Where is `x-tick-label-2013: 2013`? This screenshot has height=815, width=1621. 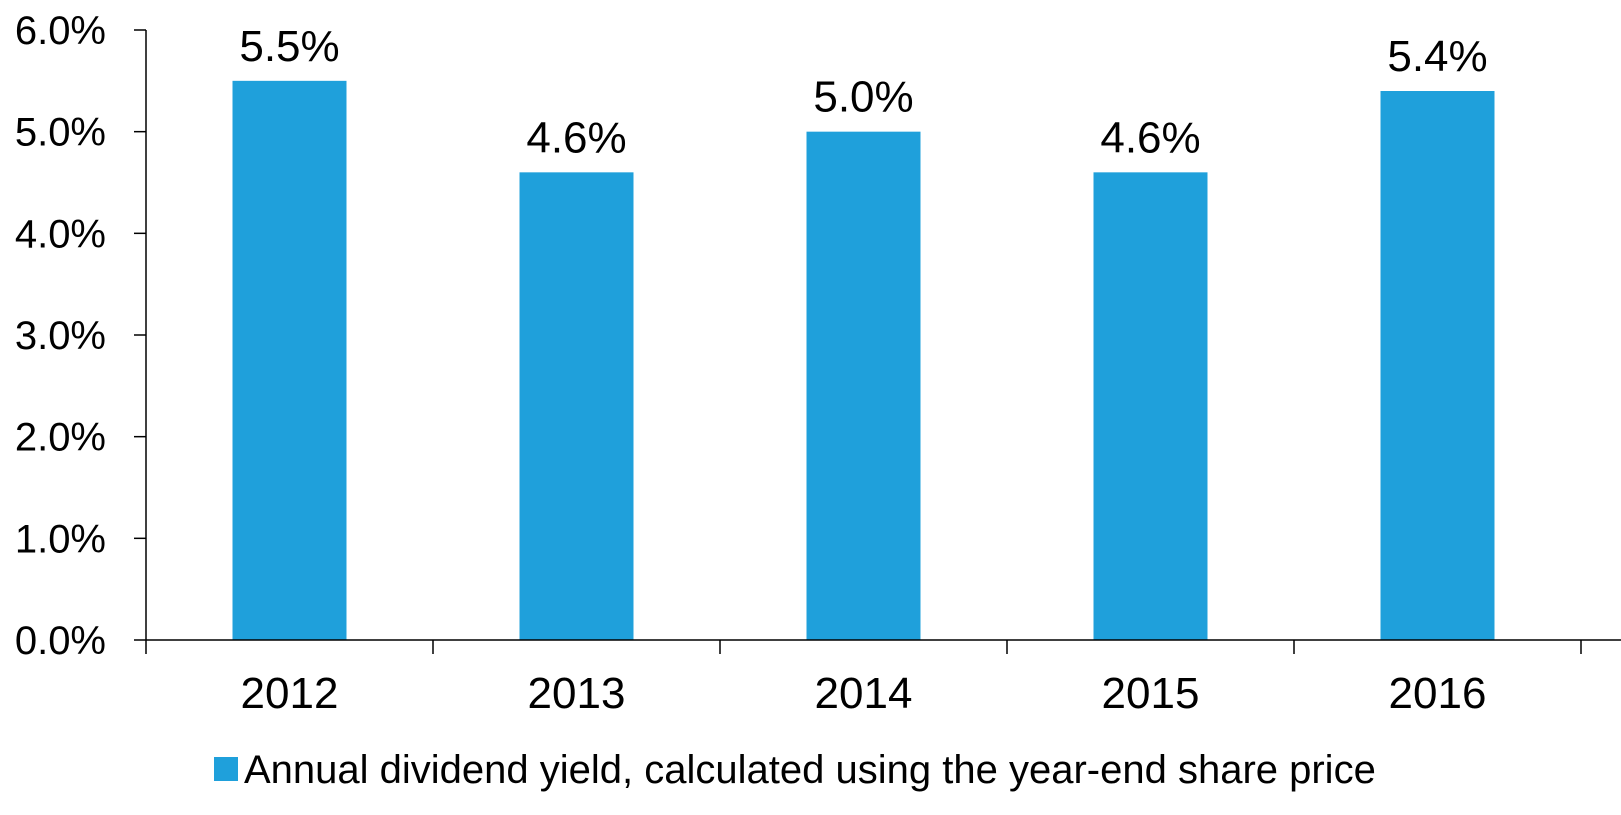 x-tick-label-2013: 2013 is located at coordinates (577, 693).